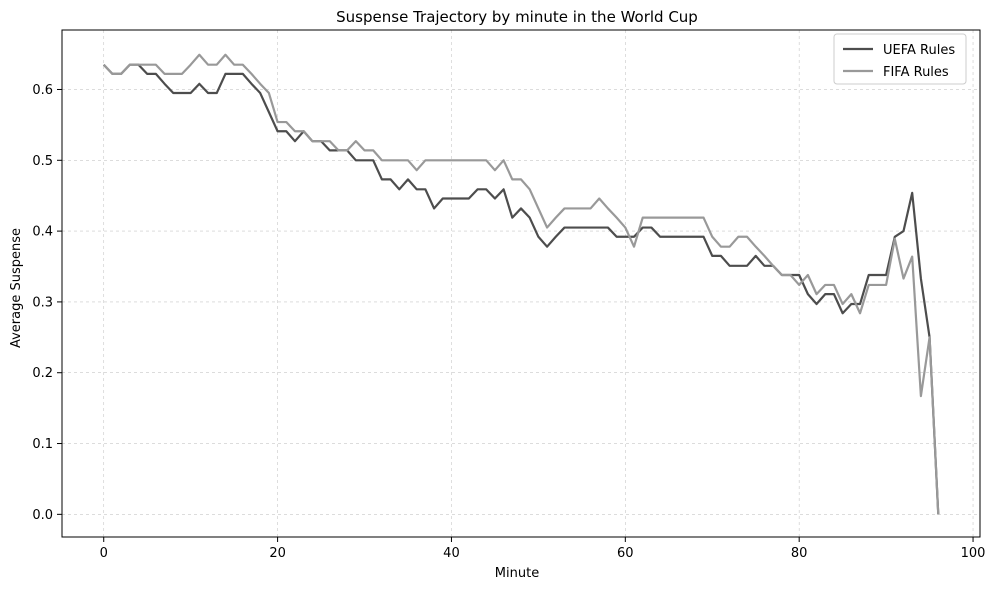 The height and width of the screenshot is (590, 988). What do you see at coordinates (543, 549) in the screenshot?
I see `x-axis-ticks: 0 20 40 60 80 100` at bounding box center [543, 549].